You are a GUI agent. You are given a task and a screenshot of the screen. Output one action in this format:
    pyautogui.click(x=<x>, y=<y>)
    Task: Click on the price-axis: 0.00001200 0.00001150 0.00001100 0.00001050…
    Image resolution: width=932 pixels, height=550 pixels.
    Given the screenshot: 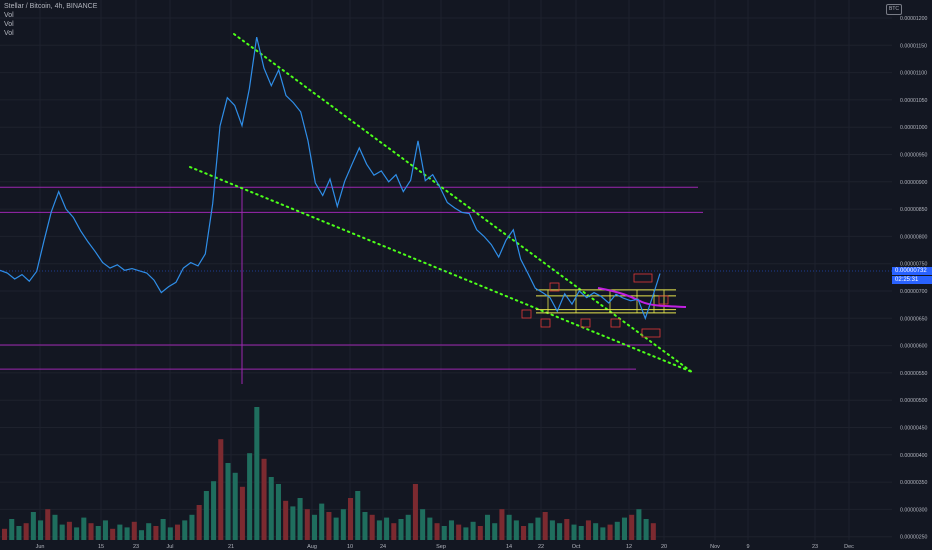 What is the action you would take?
    pyautogui.click(x=914, y=278)
    